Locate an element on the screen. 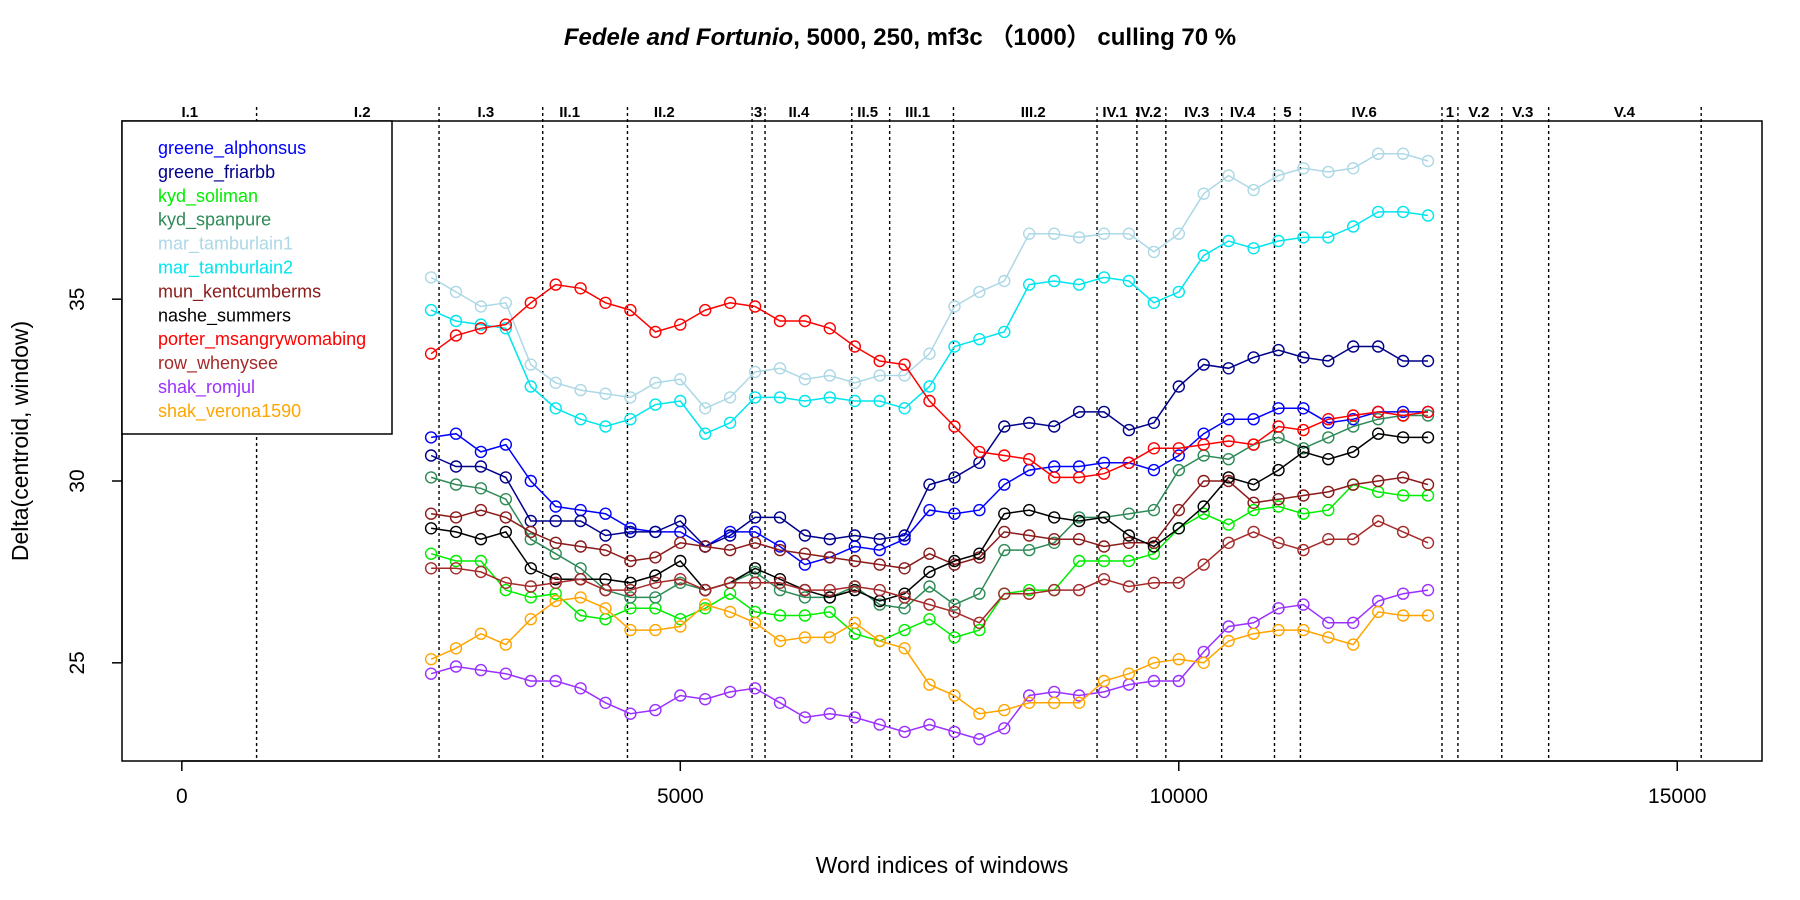  chart-title-italic: Fedele and Fortunio is located at coordinates (678, 37).